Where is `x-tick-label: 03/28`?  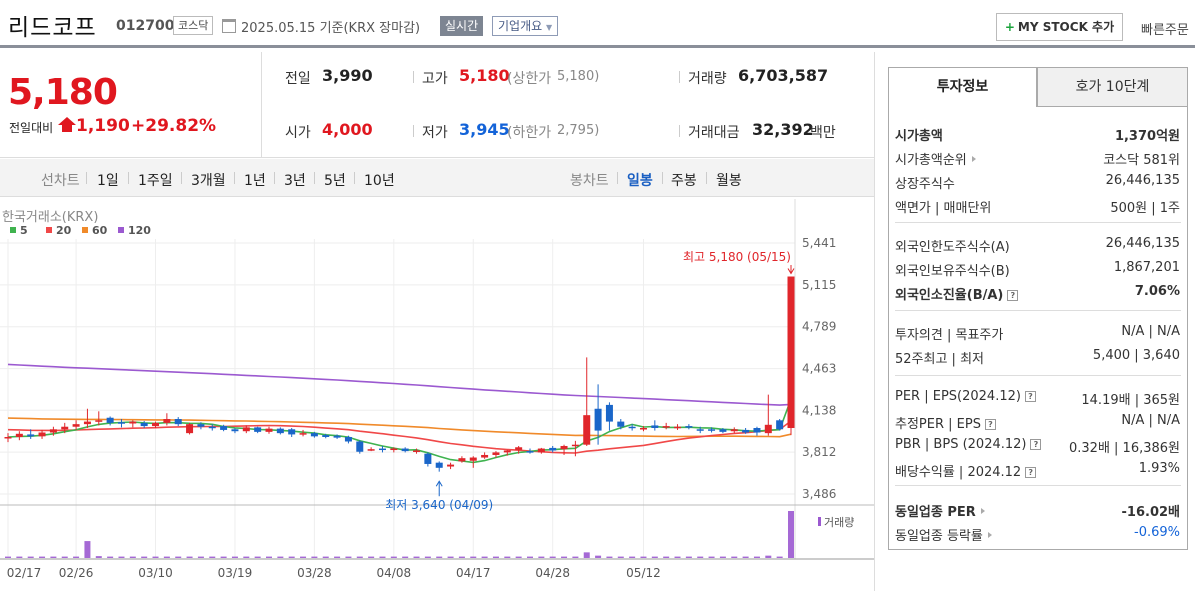
x-tick-label: 03/28 is located at coordinates (314, 573).